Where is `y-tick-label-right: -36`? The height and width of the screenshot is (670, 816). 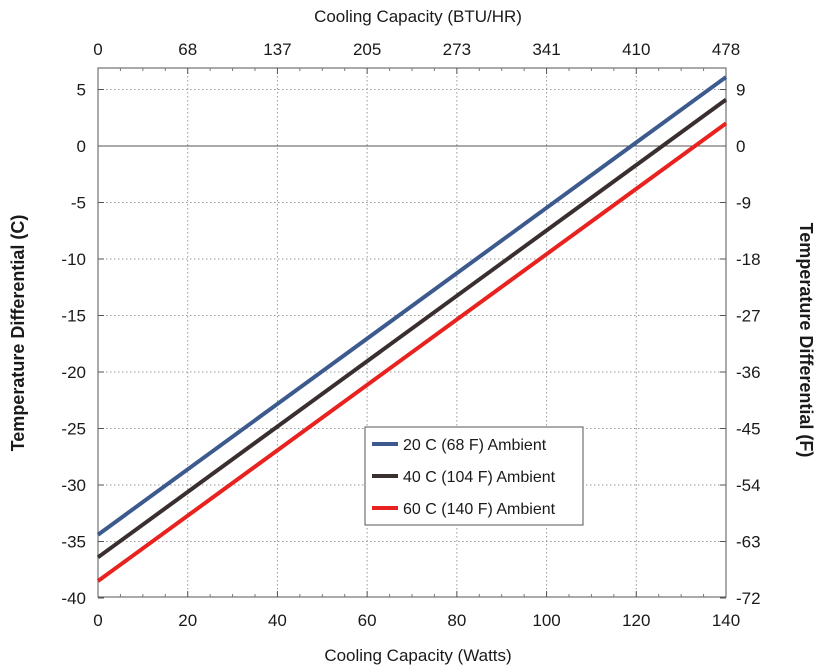
y-tick-label-right: -36 is located at coordinates (748, 372).